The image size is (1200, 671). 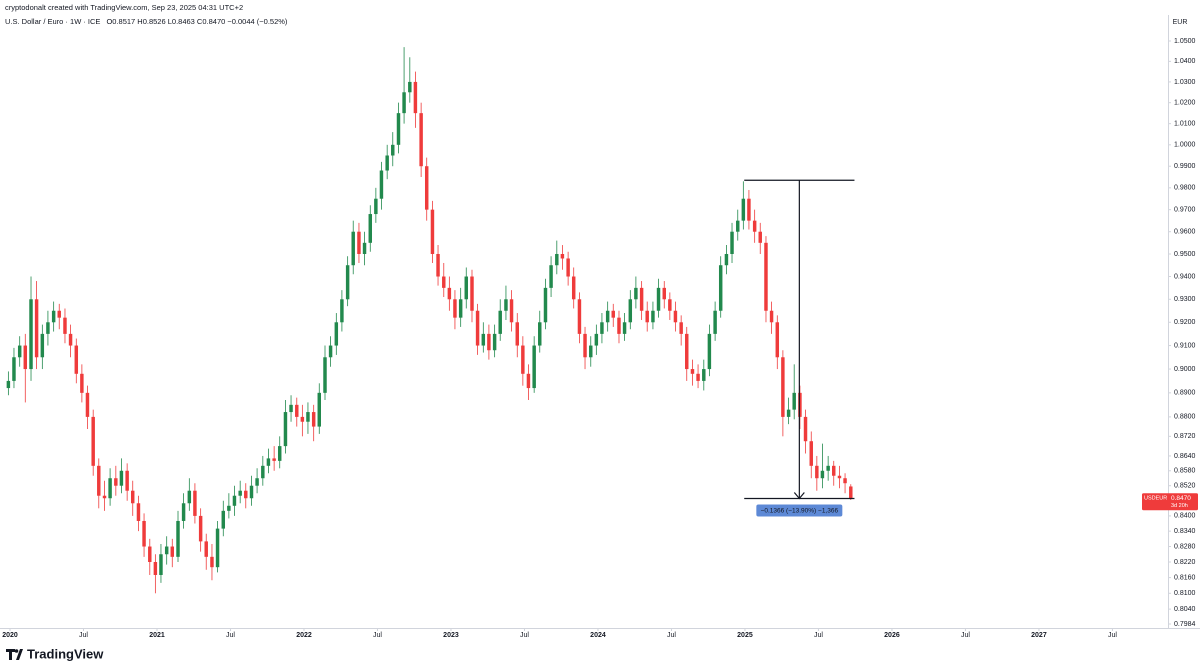 I want to click on y-tick-label: 1.0300, so click(x=1185, y=82).